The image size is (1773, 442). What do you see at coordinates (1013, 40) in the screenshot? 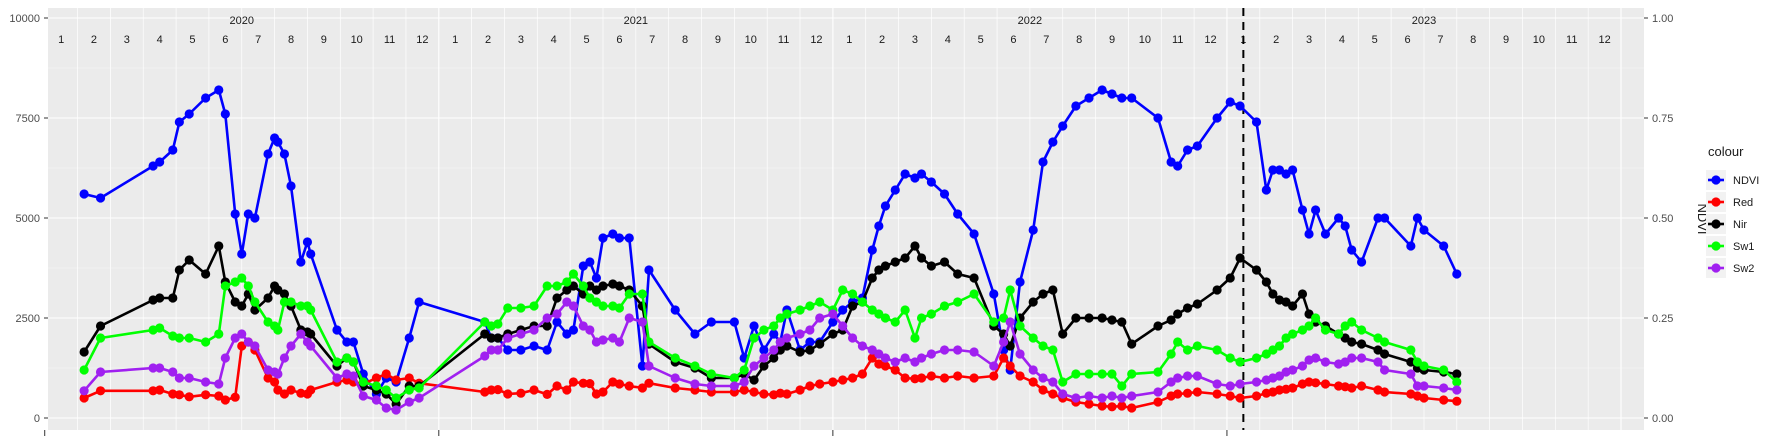
I see `month-label: 6` at bounding box center [1013, 40].